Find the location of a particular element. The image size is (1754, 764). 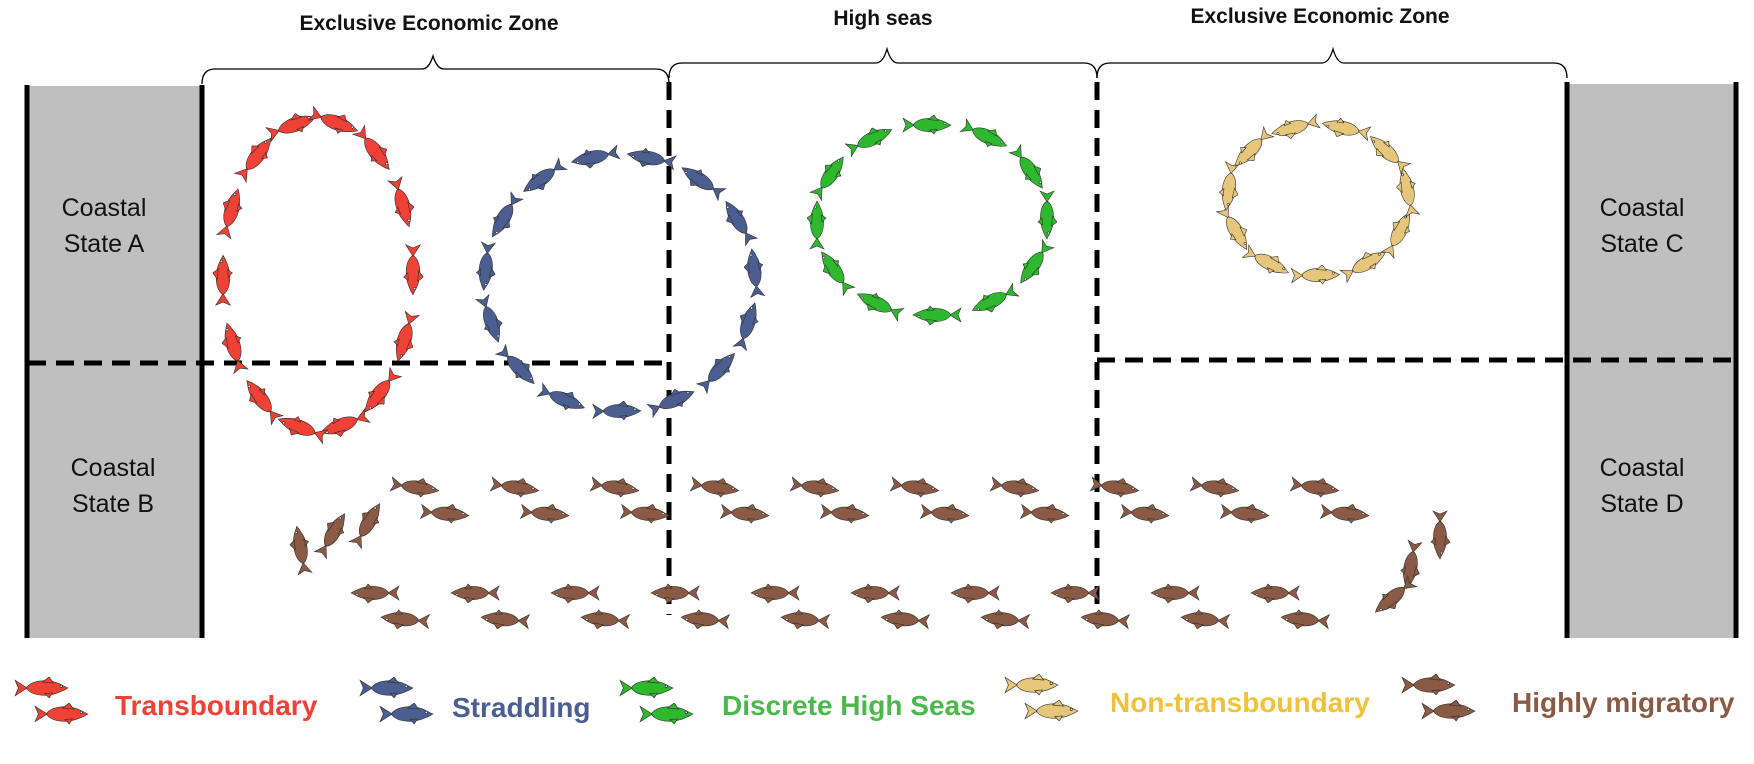

coastal-state-a-label: Coastal State A is located at coordinates (104, 226).